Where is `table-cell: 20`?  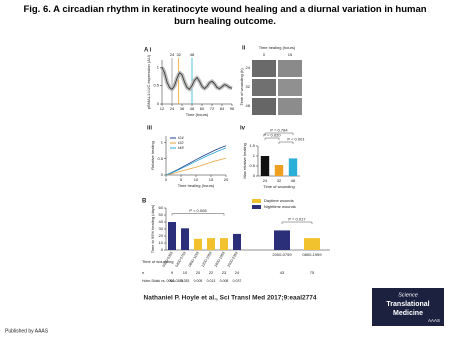
table-cell: 20 is located at coordinates (198, 272).